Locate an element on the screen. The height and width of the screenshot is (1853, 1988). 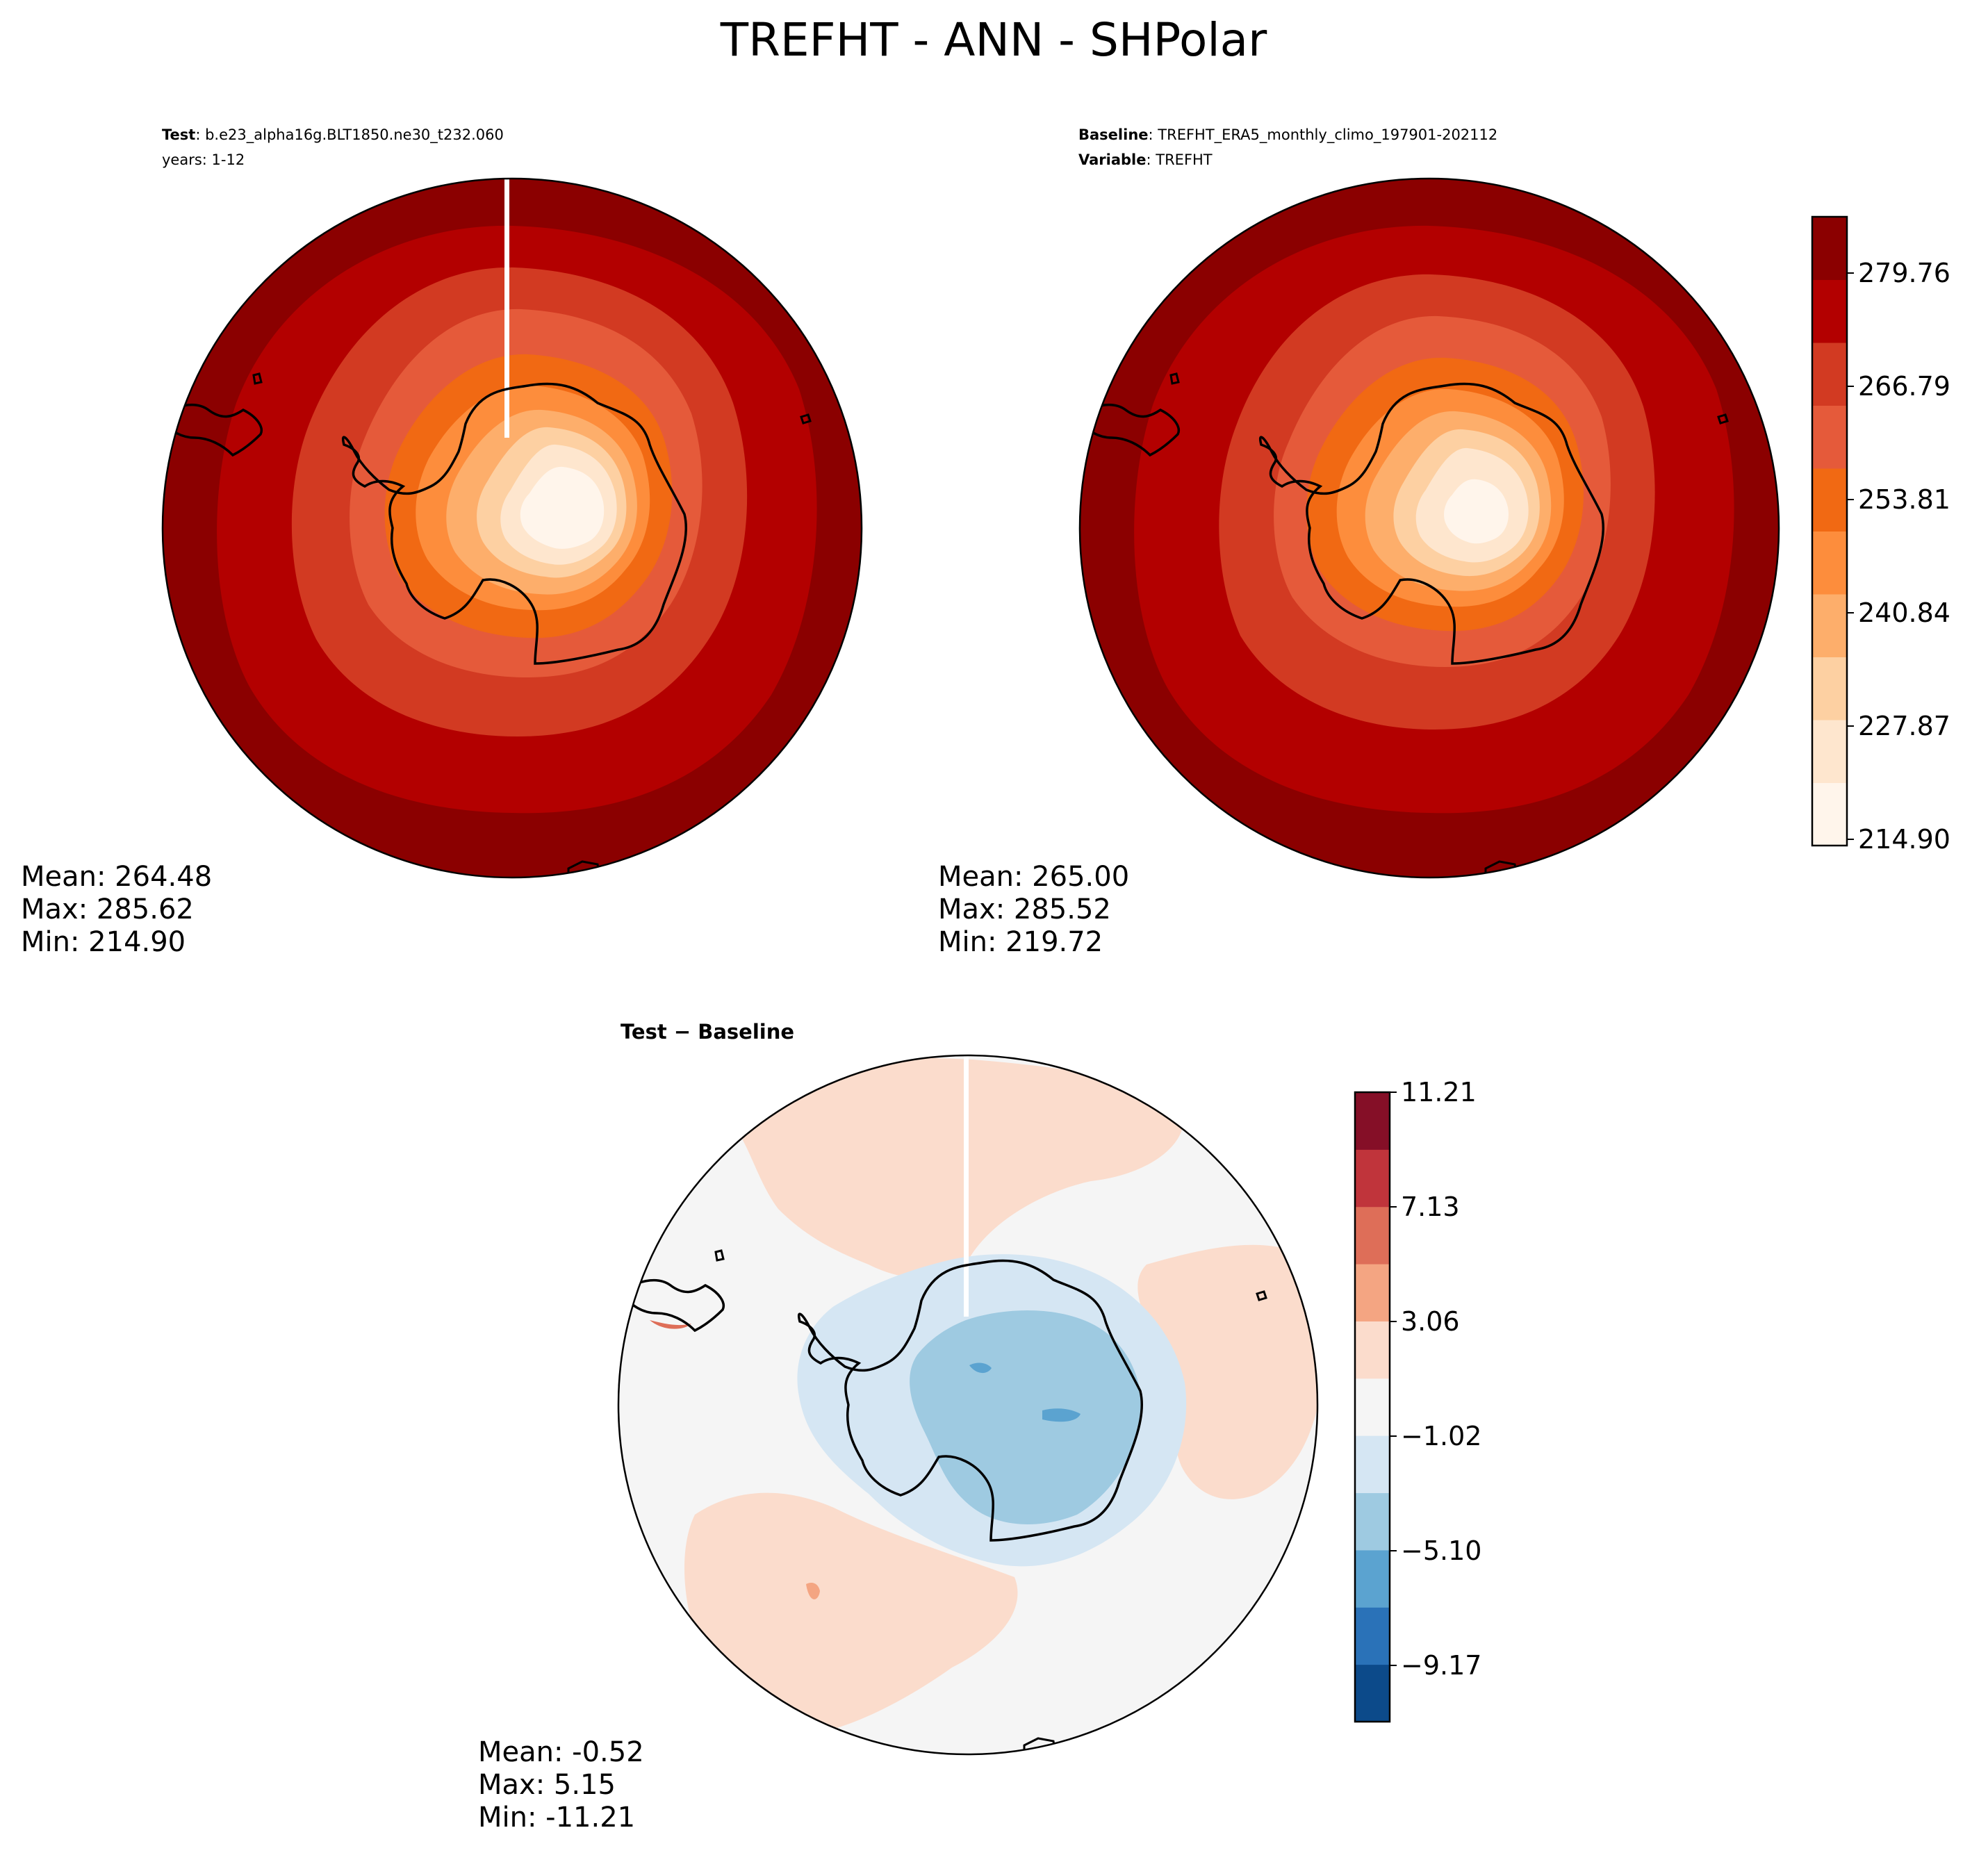
test-map-missing-seam is located at coordinates (506, 308).